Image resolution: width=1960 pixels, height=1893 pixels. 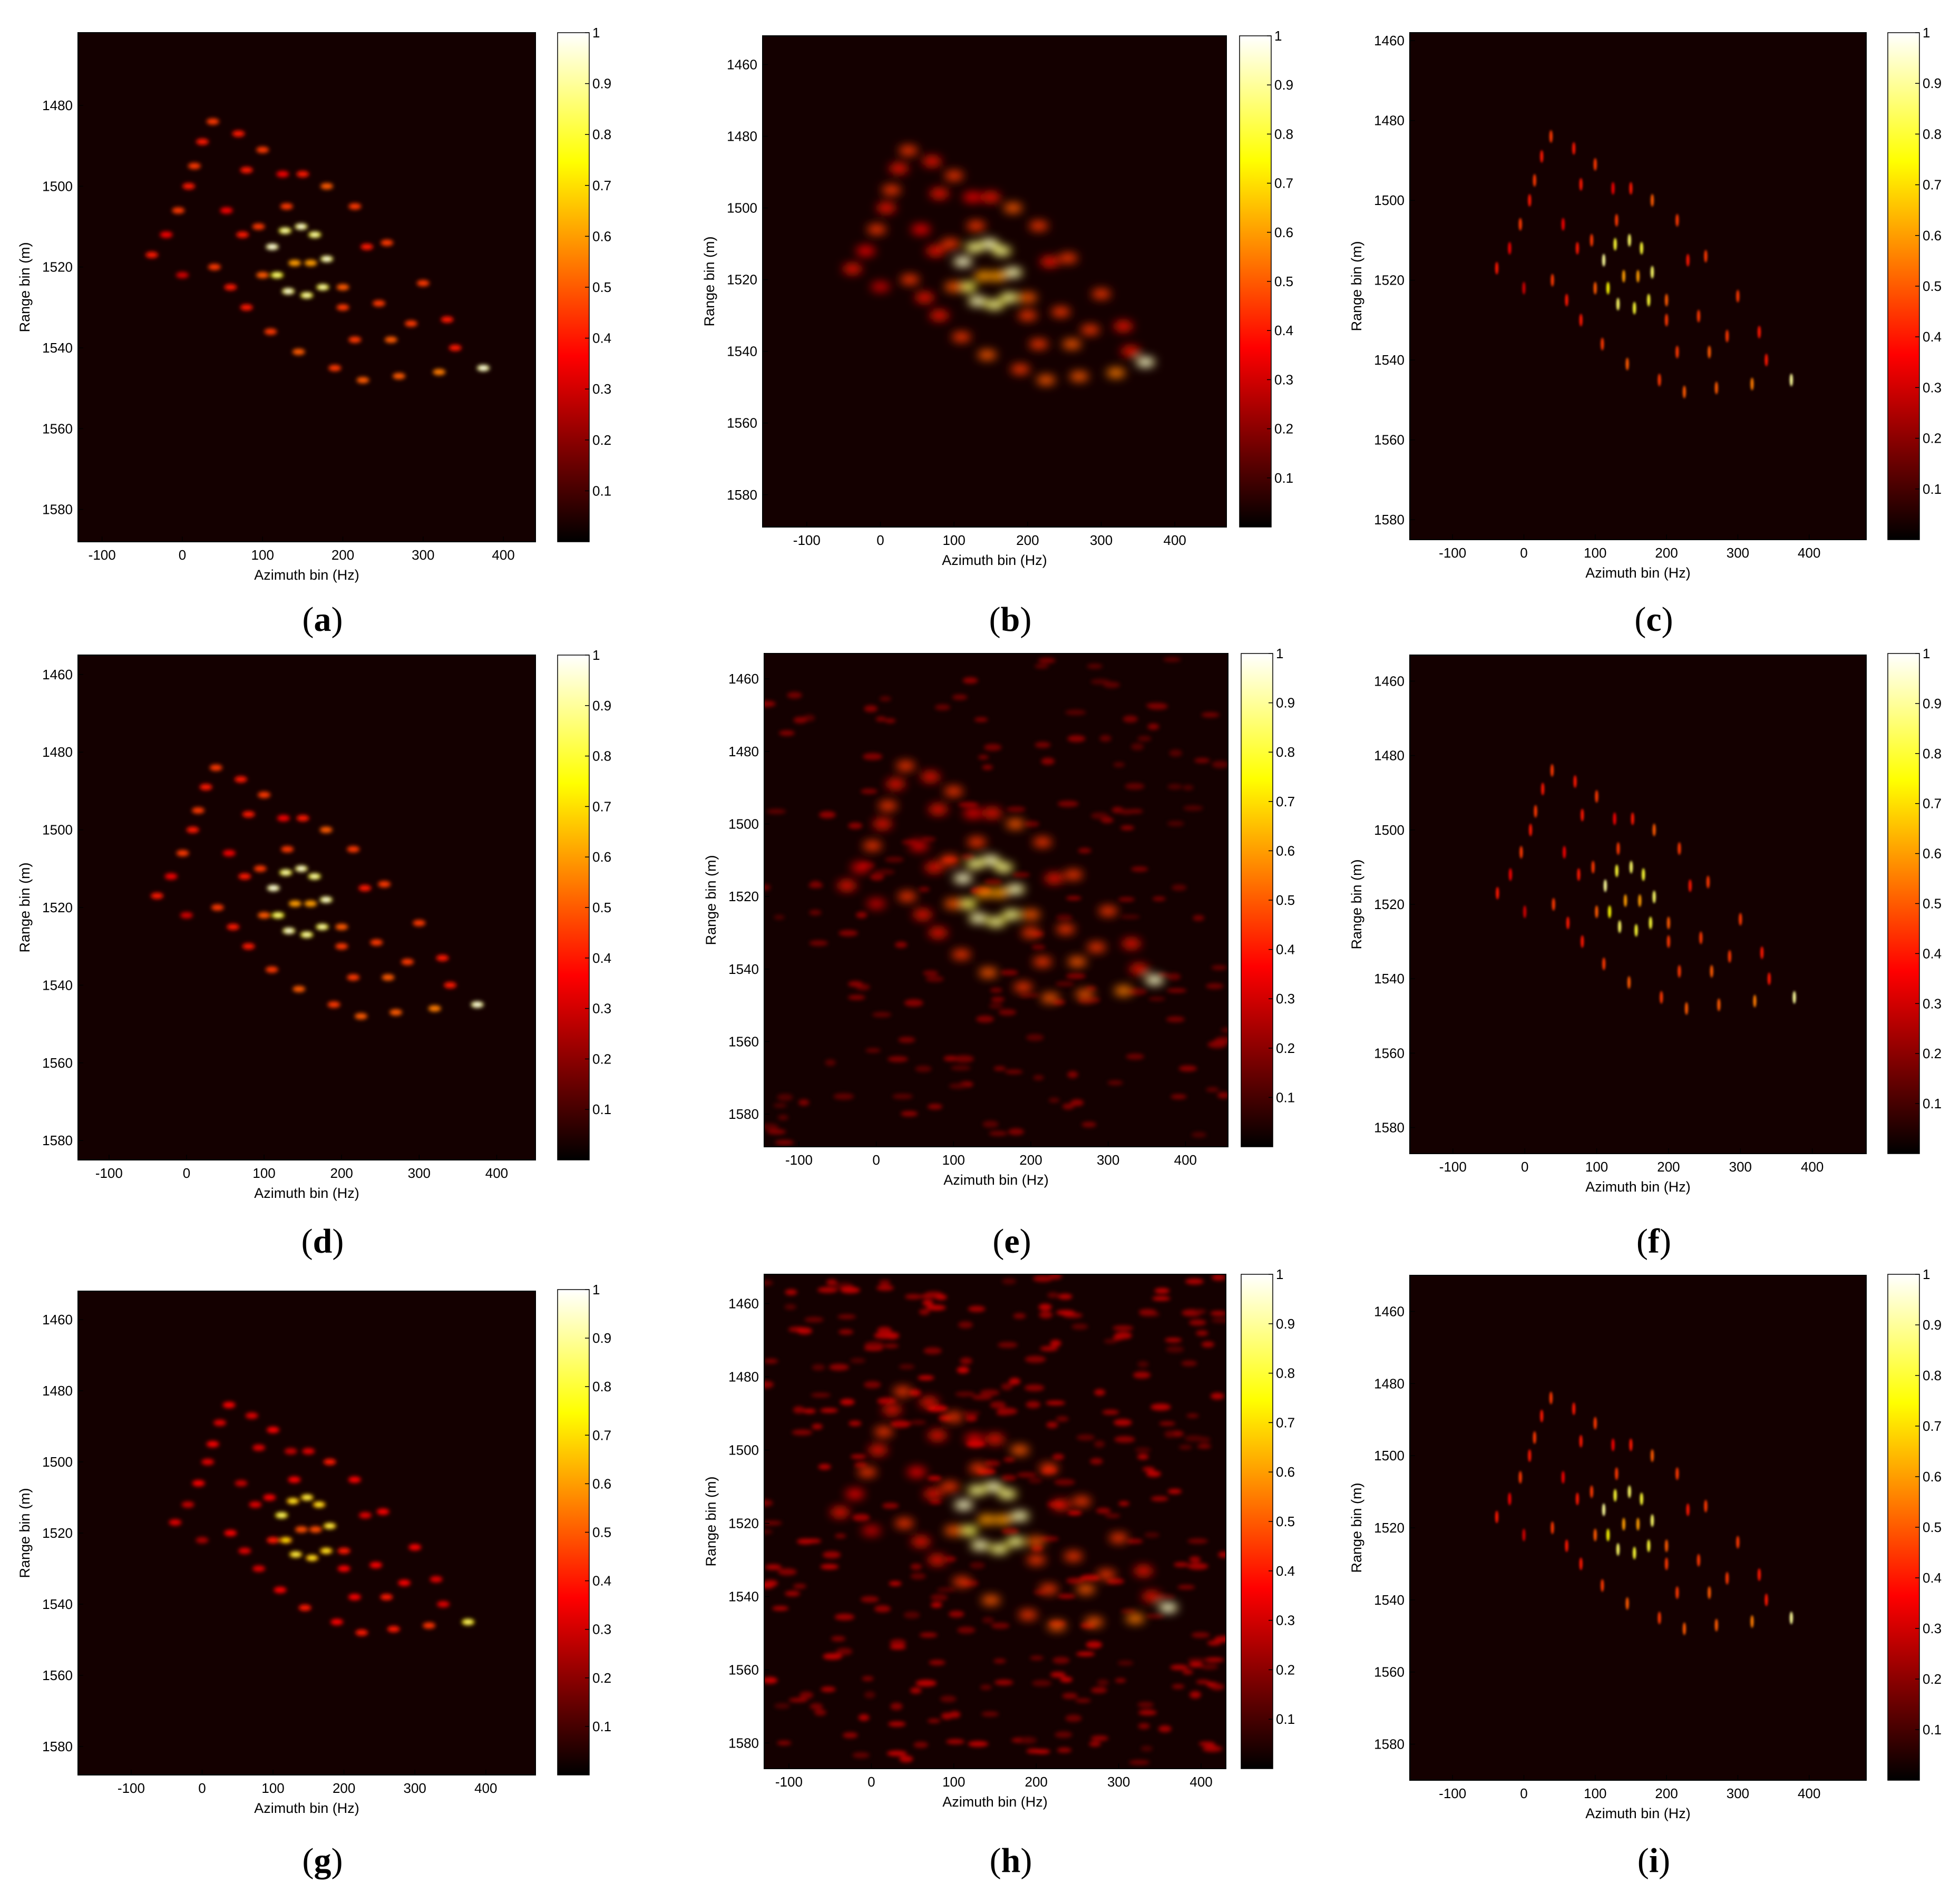 I want to click on panel-caption-letter: i, so click(x=1654, y=1860).